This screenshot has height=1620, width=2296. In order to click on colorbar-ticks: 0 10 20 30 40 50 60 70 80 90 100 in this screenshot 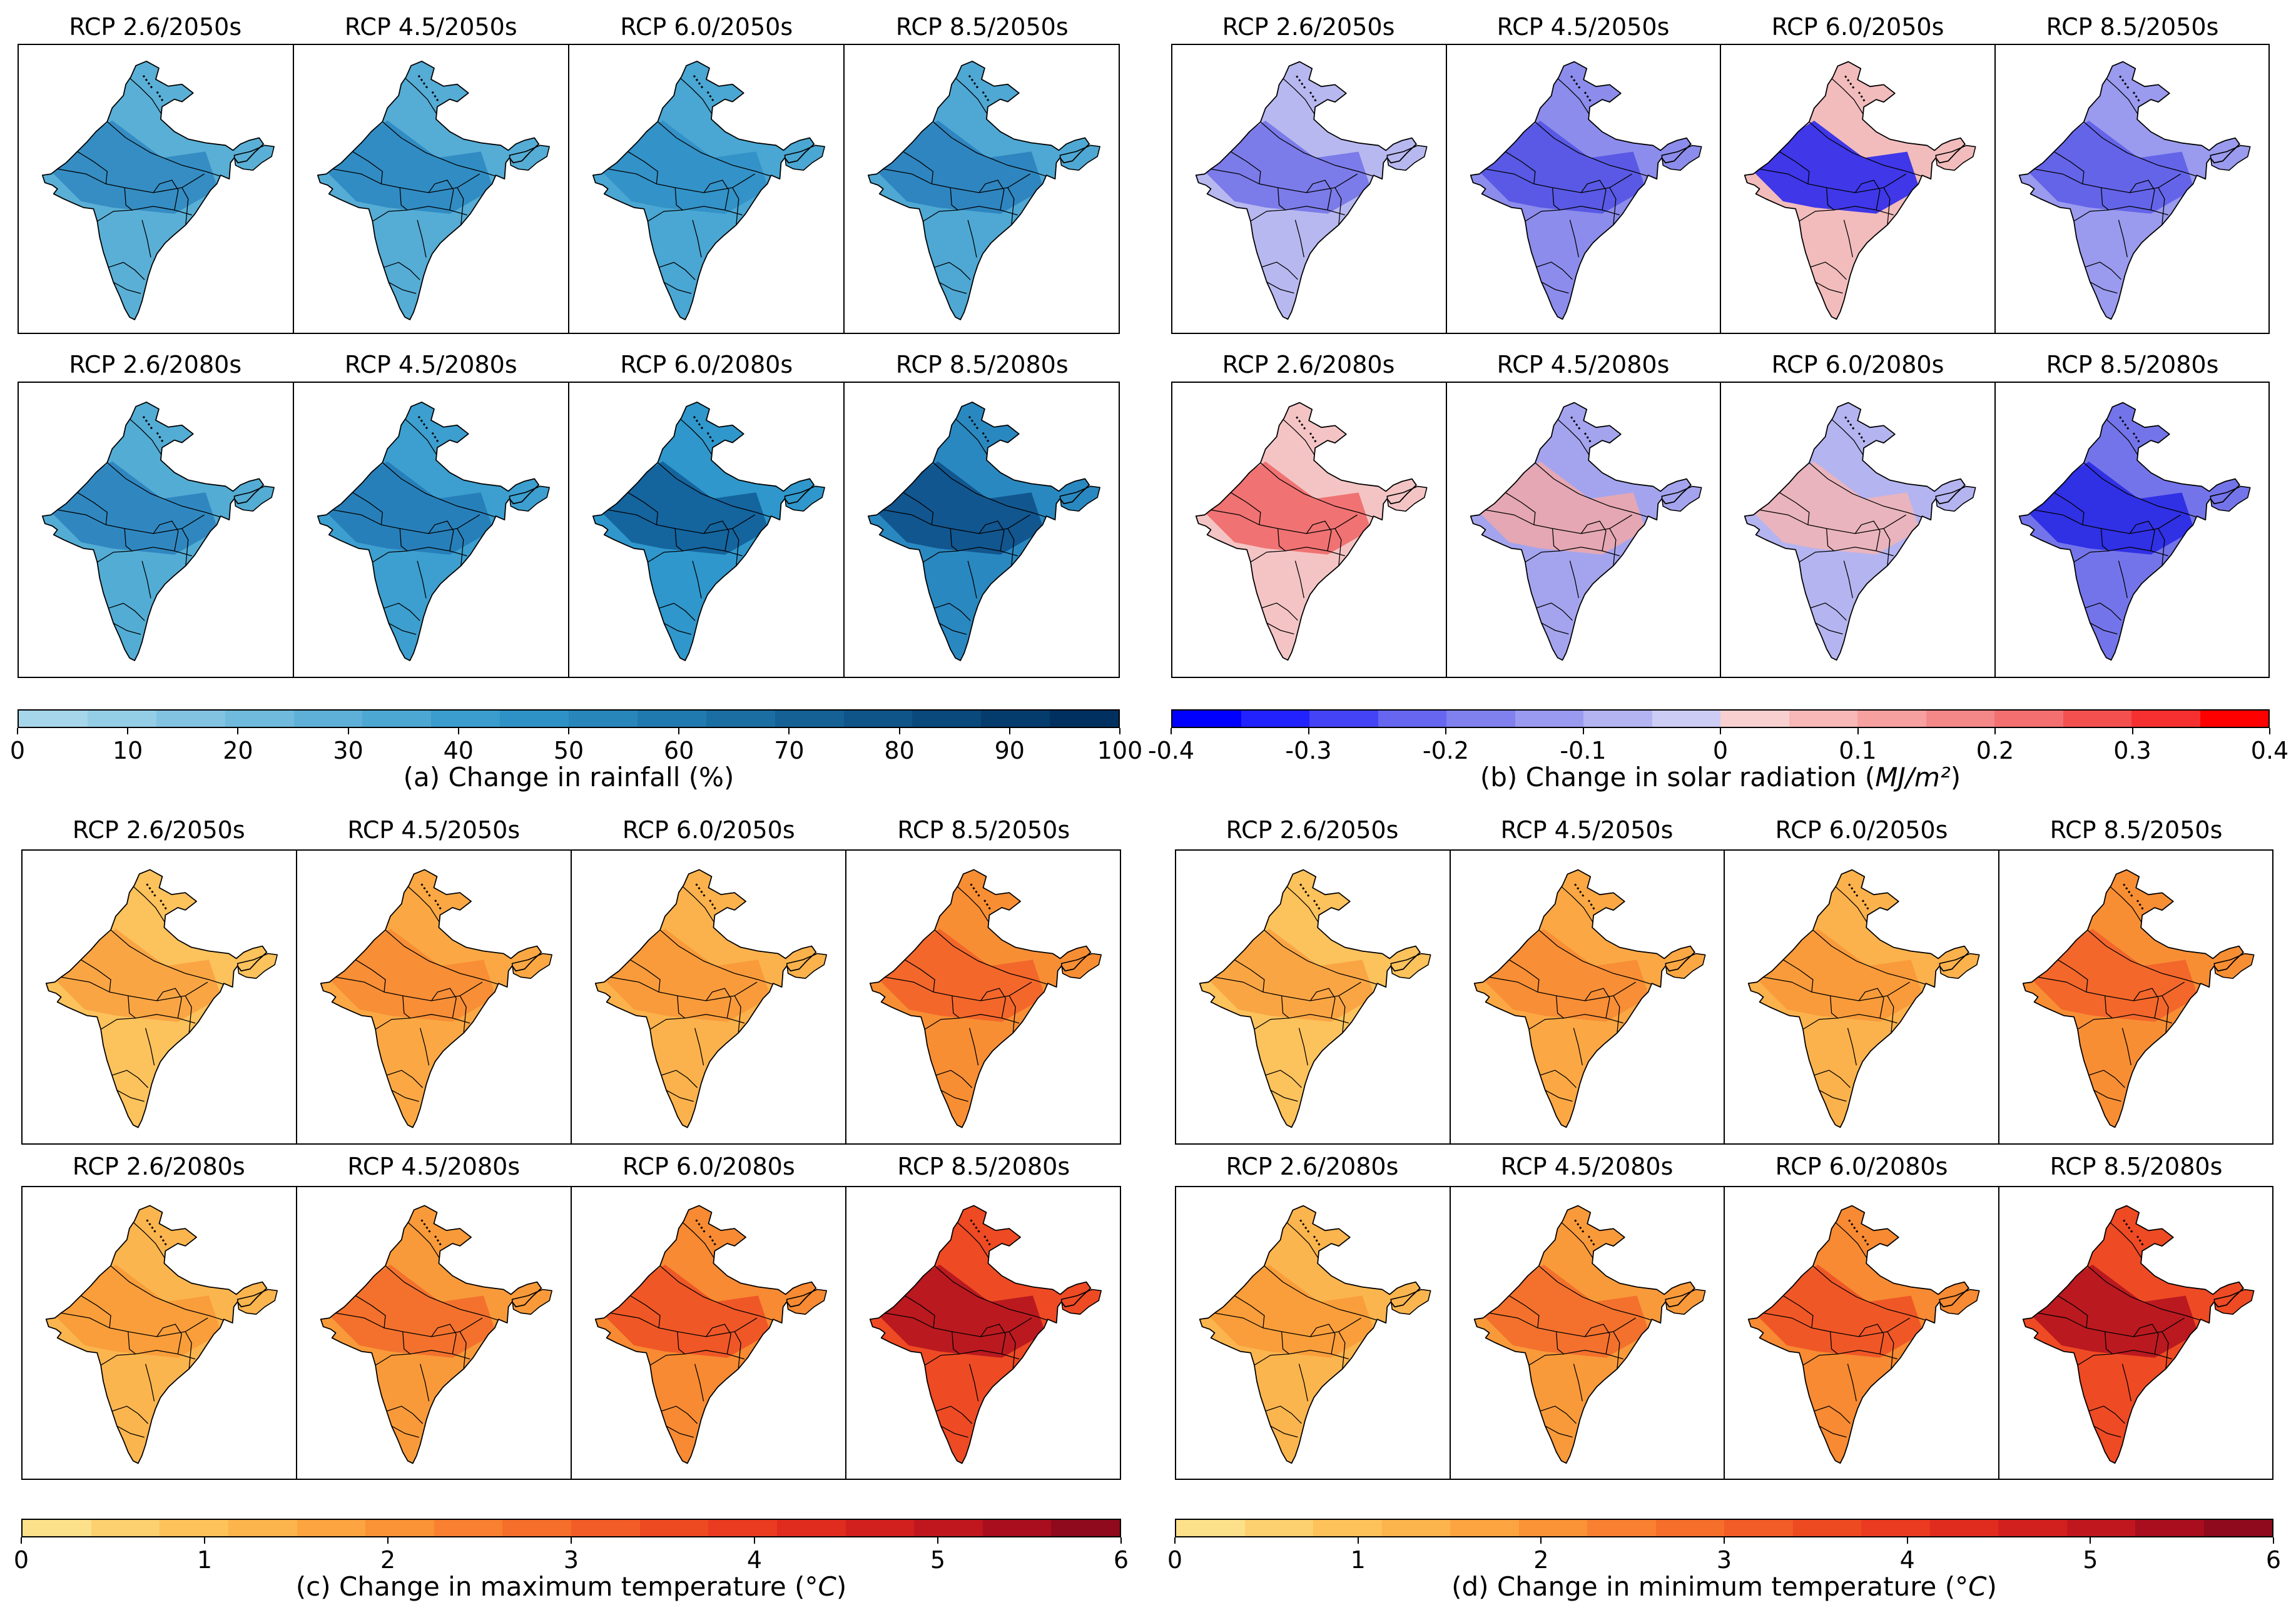, I will do `click(576, 750)`.